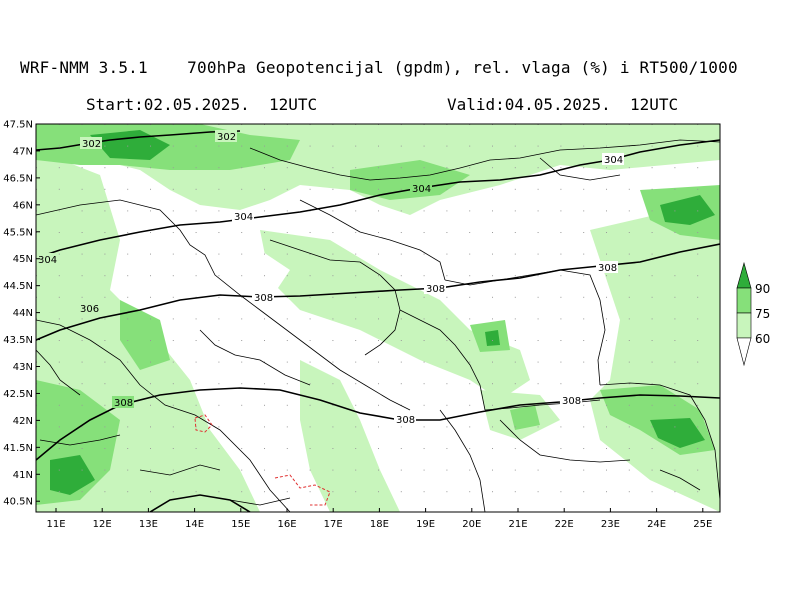 This screenshot has height=600, width=800. What do you see at coordinates (23, 475) in the screenshot?
I see `lat-label: 41N` at bounding box center [23, 475].